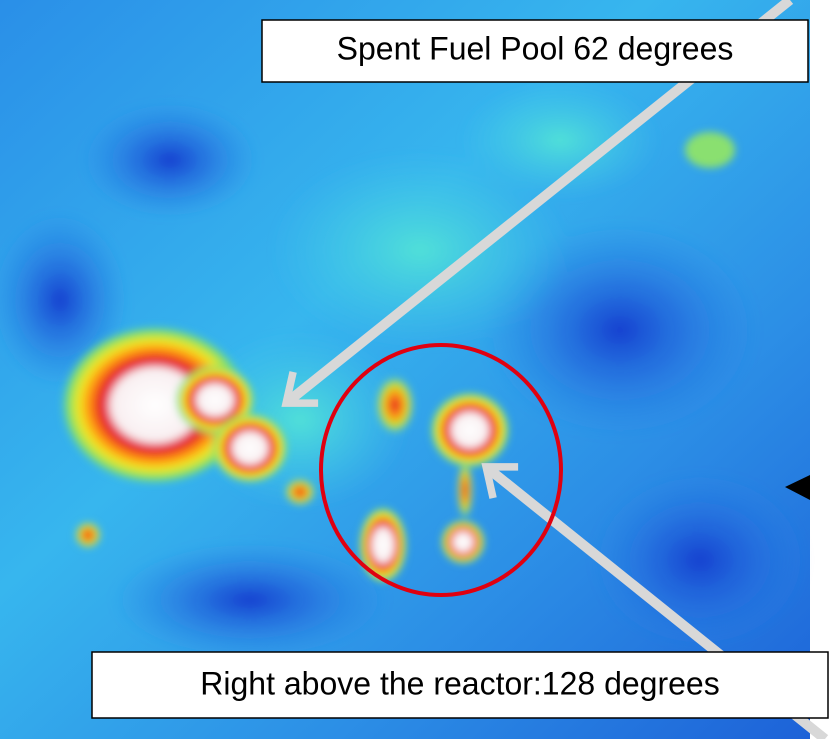 The height and width of the screenshot is (739, 832). Describe the element at coordinates (797, 487) in the screenshot. I see `pointer` at that location.